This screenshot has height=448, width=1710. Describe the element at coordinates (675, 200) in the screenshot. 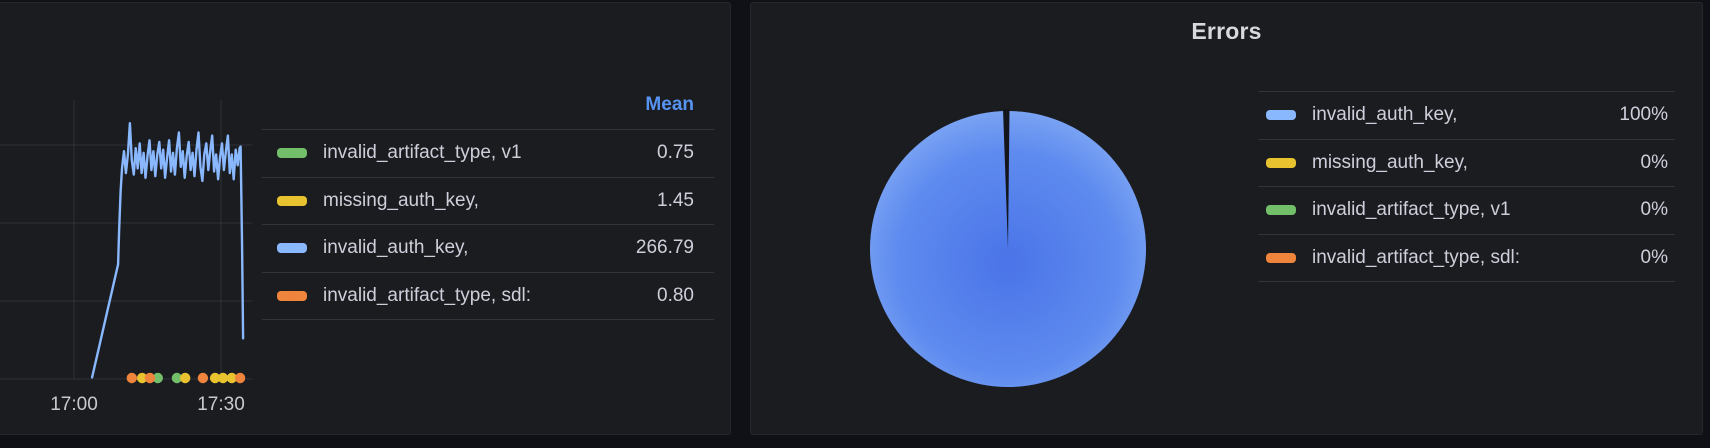

I see `legend-value: 1.45` at that location.